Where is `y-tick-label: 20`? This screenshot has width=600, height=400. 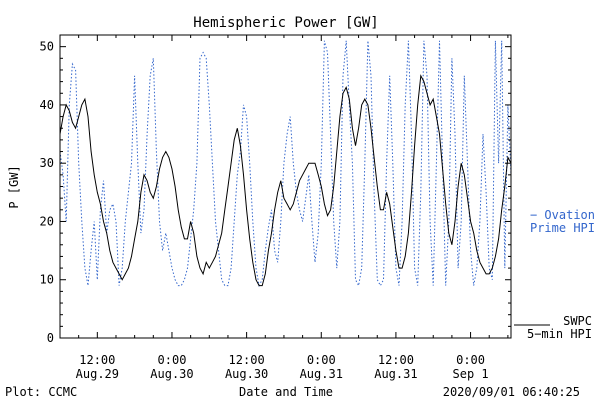 y-tick-label: 20 is located at coordinates (47, 221).